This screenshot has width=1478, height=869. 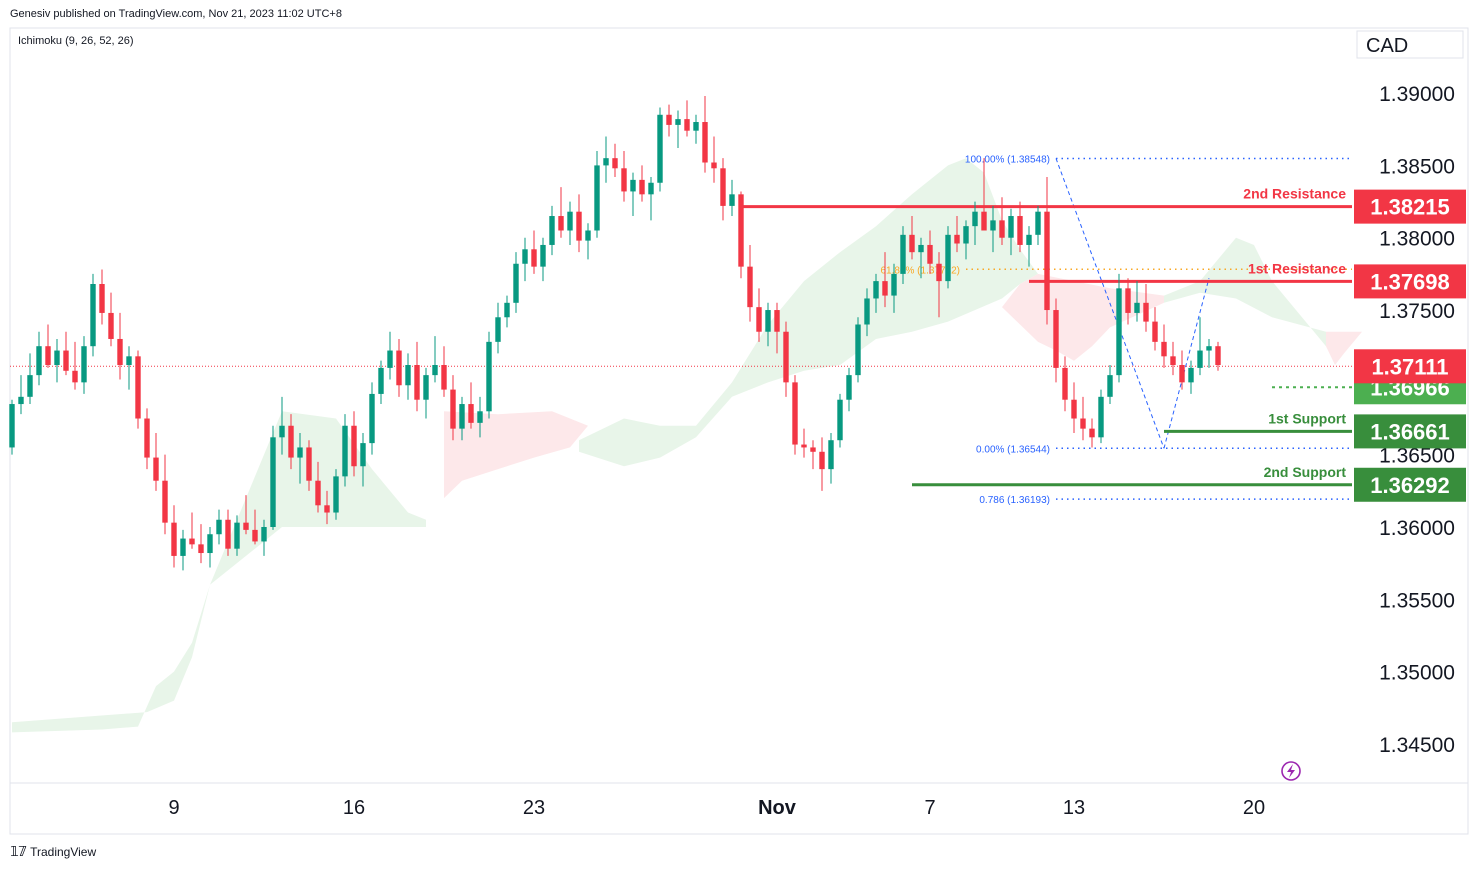 I want to click on fib-level-label: 0.786 (1.36193), so click(x=1014, y=500).